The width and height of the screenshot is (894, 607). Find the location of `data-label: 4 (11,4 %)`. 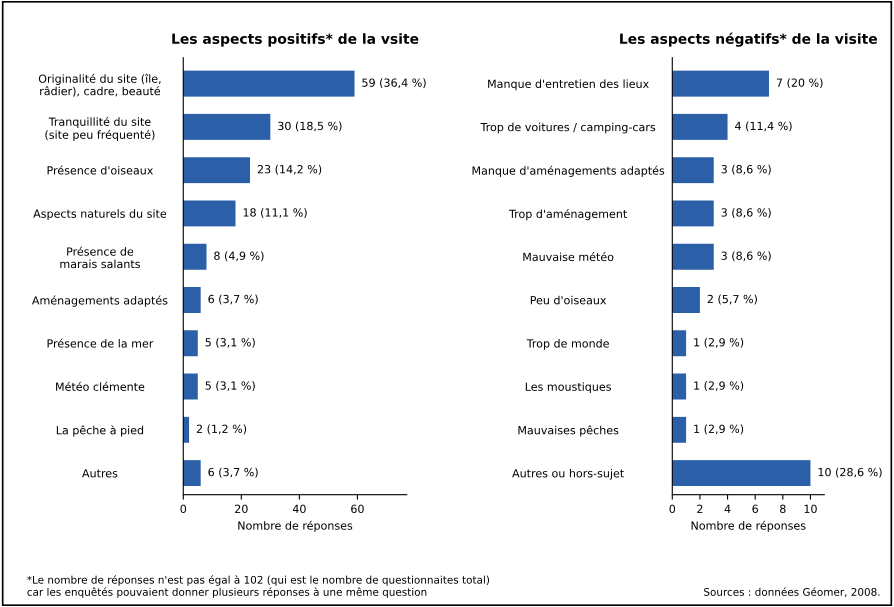

data-label: 4 (11,4 %) is located at coordinates (763, 127).